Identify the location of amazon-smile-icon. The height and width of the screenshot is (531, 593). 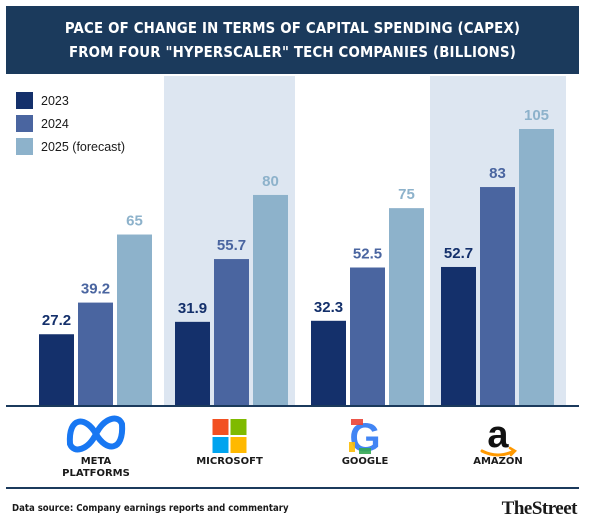
(498, 453).